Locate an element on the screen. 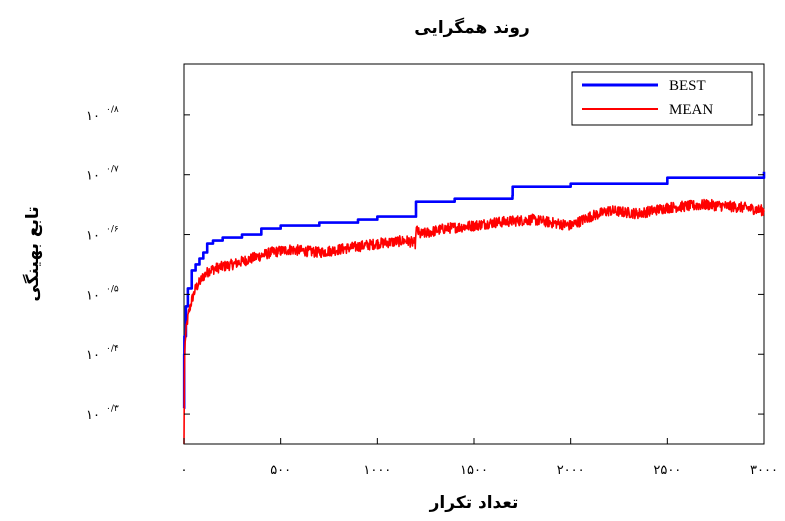 Image resolution: width=785 pixels, height=521 pixels. x-tick-label: ۲۵۰۰ is located at coordinates (667, 470).